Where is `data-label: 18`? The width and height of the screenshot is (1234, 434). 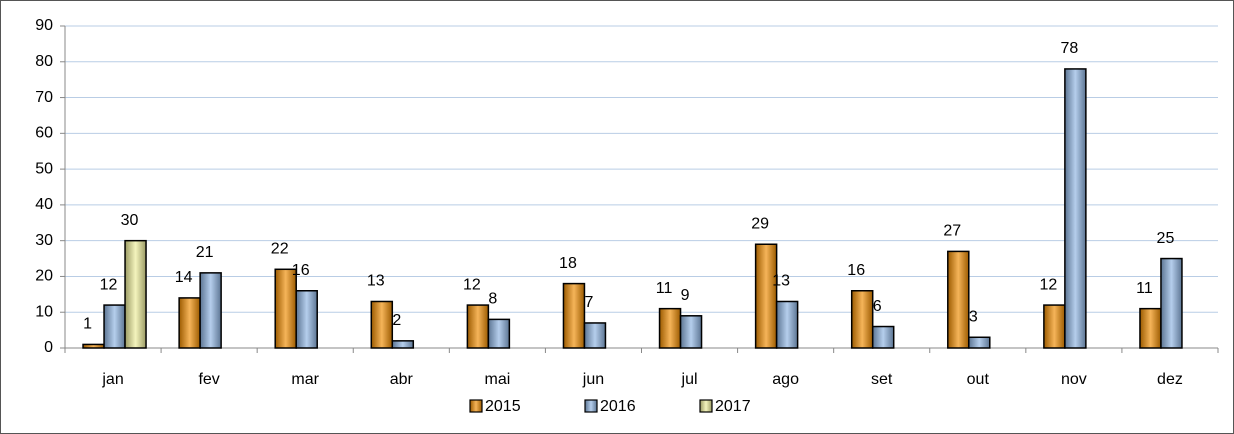
data-label: 18 is located at coordinates (568, 263).